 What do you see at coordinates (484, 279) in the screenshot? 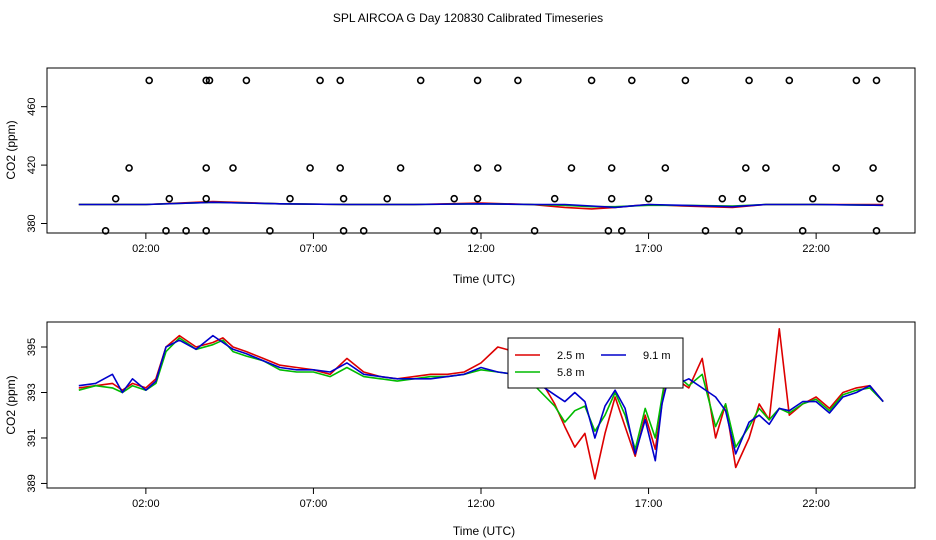
I see `top-x-axis-label: Time (UTC)` at bounding box center [484, 279].